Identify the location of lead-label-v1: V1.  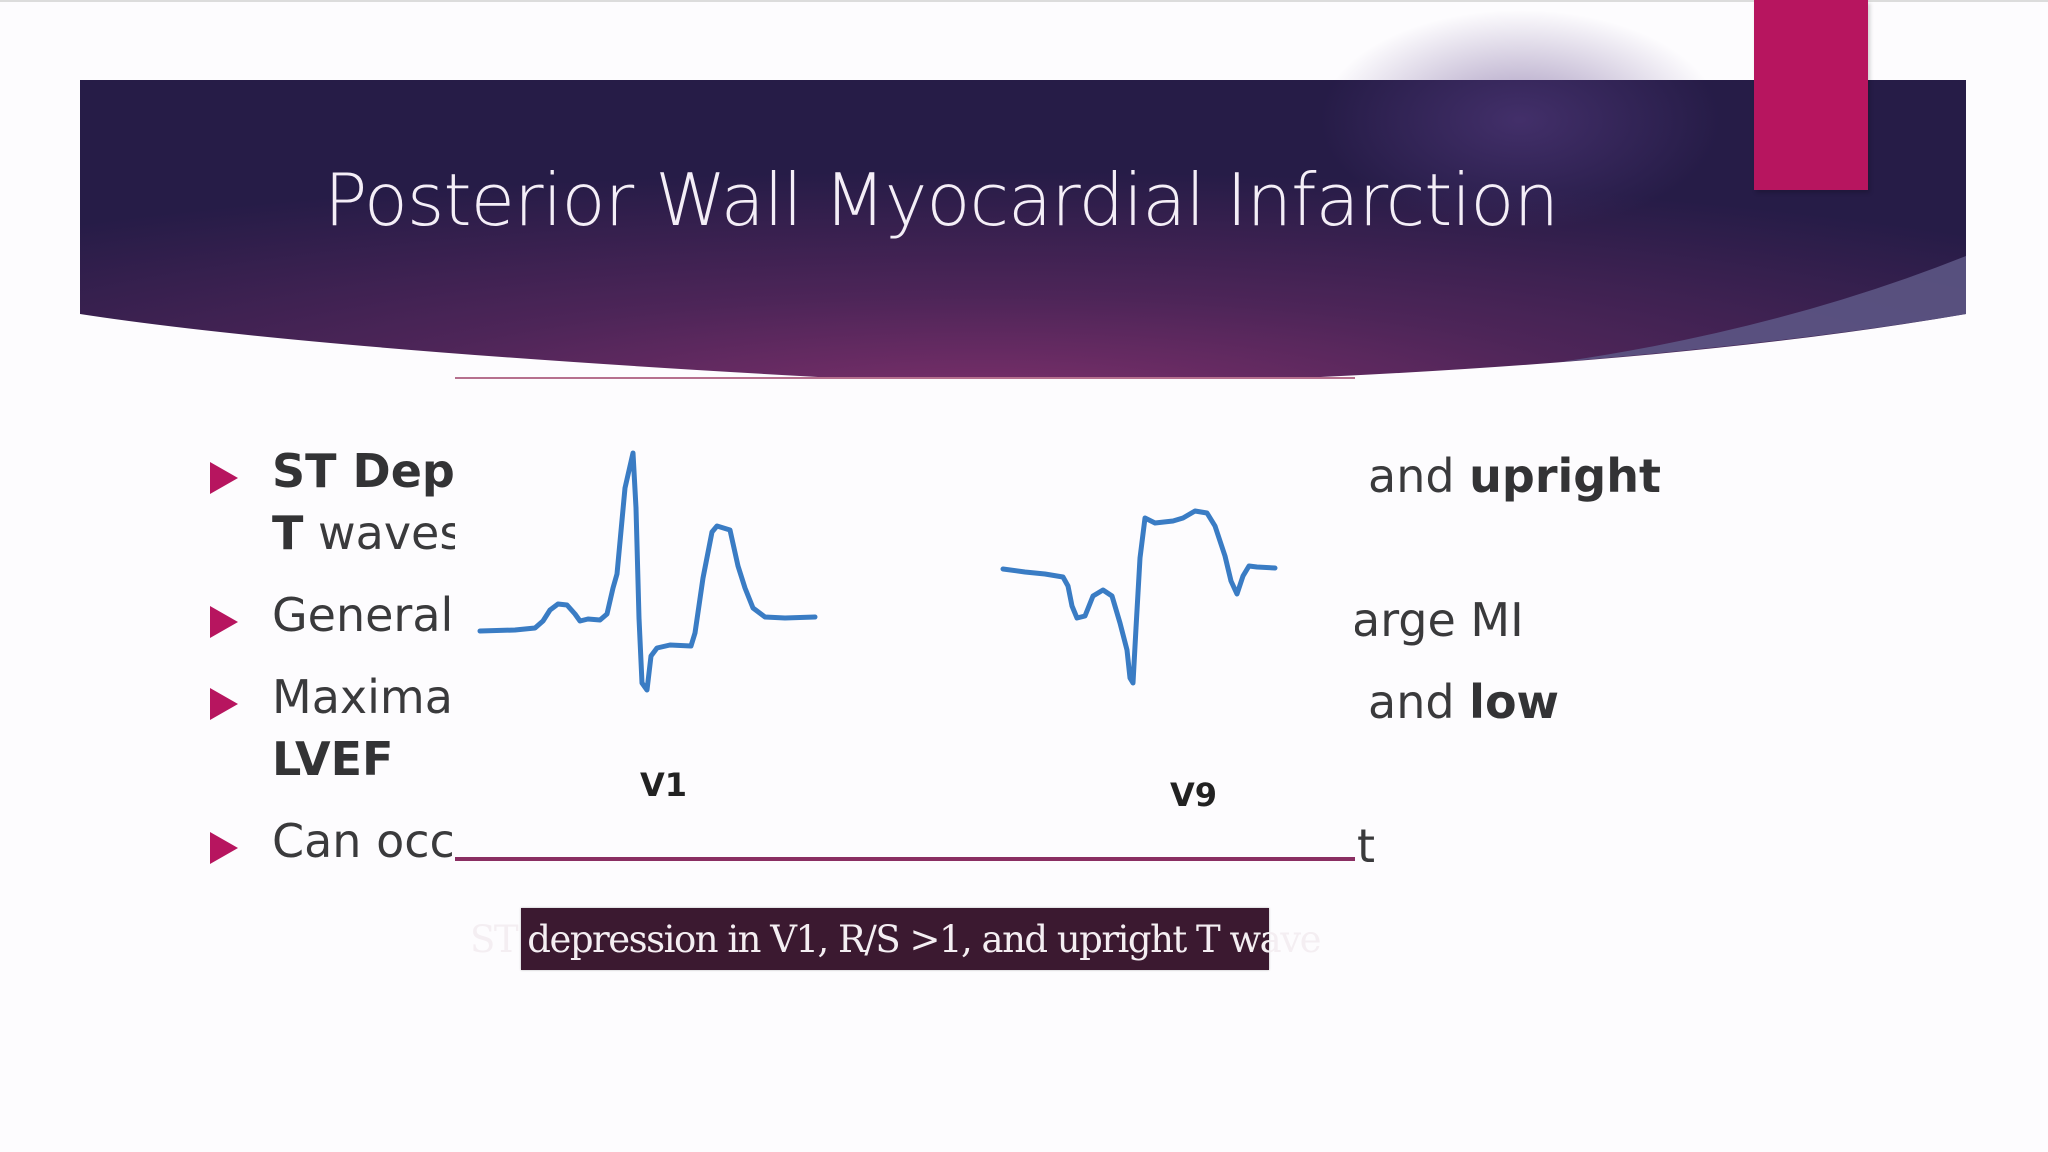
(664, 785).